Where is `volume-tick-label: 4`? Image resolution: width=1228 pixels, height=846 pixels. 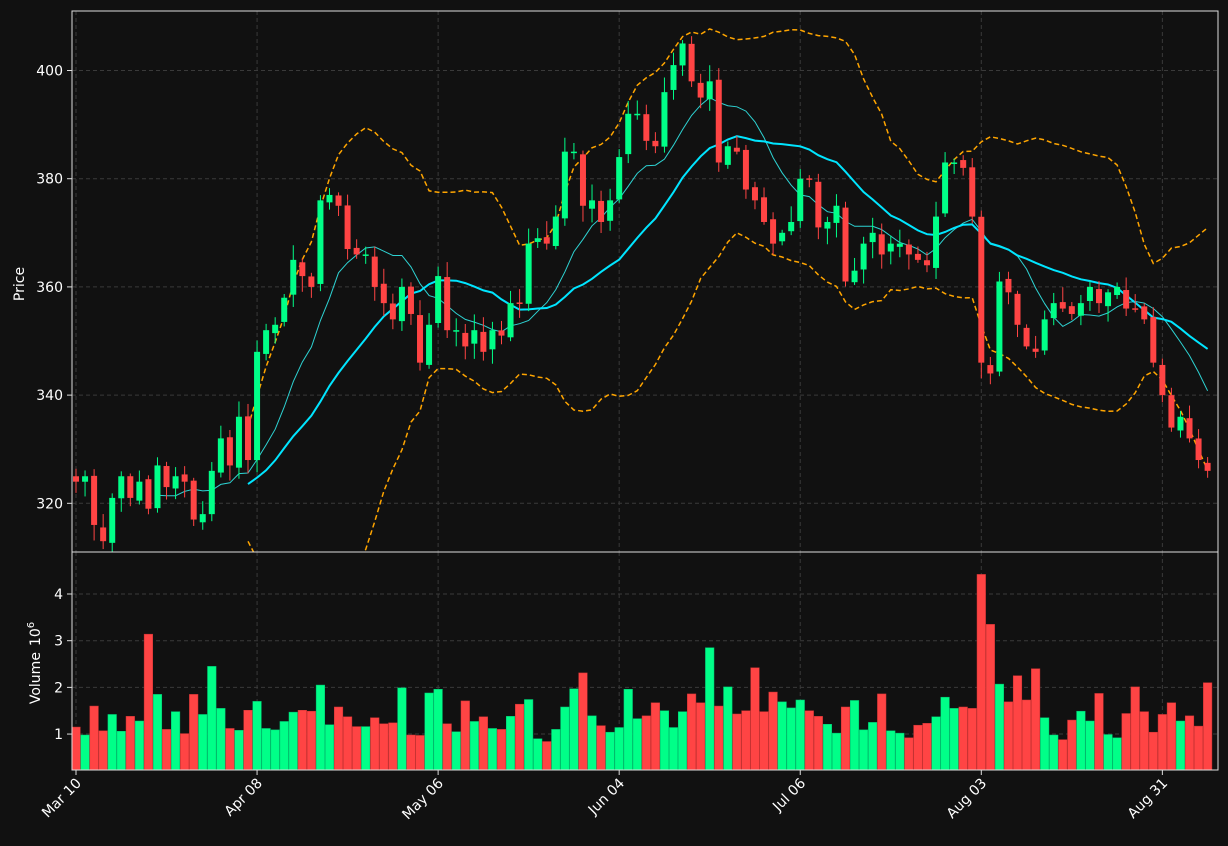
volume-tick-label: 4 is located at coordinates (58, 595).